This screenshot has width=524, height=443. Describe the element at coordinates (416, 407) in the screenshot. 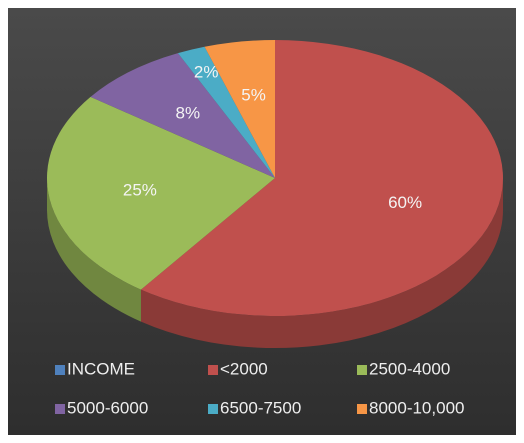

I see `legend-label: 8000-10,000` at that location.